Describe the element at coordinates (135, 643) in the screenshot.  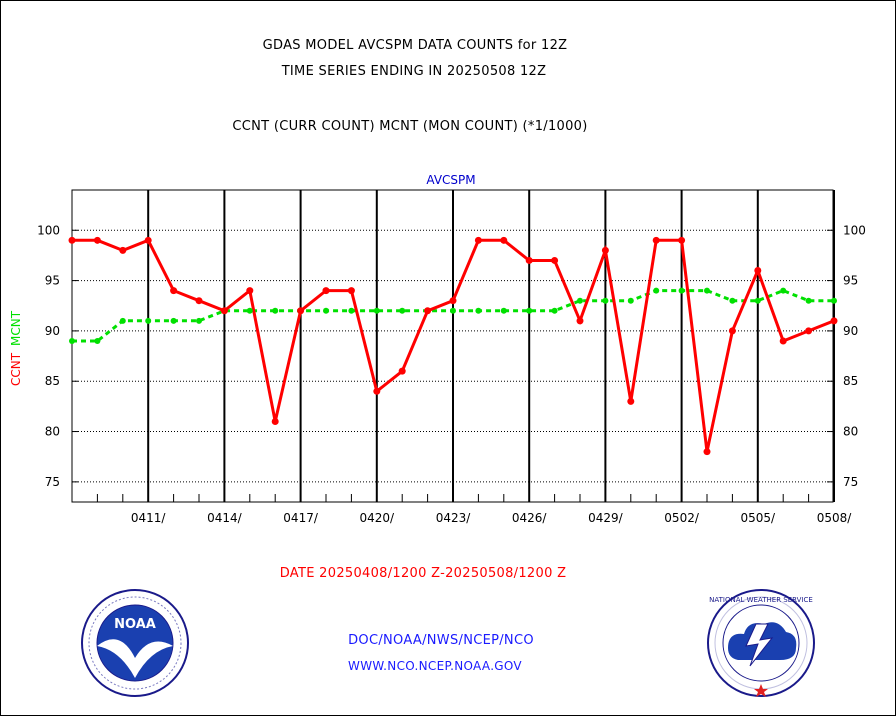
I see `noaa-logo-icon: NOAA` at that location.